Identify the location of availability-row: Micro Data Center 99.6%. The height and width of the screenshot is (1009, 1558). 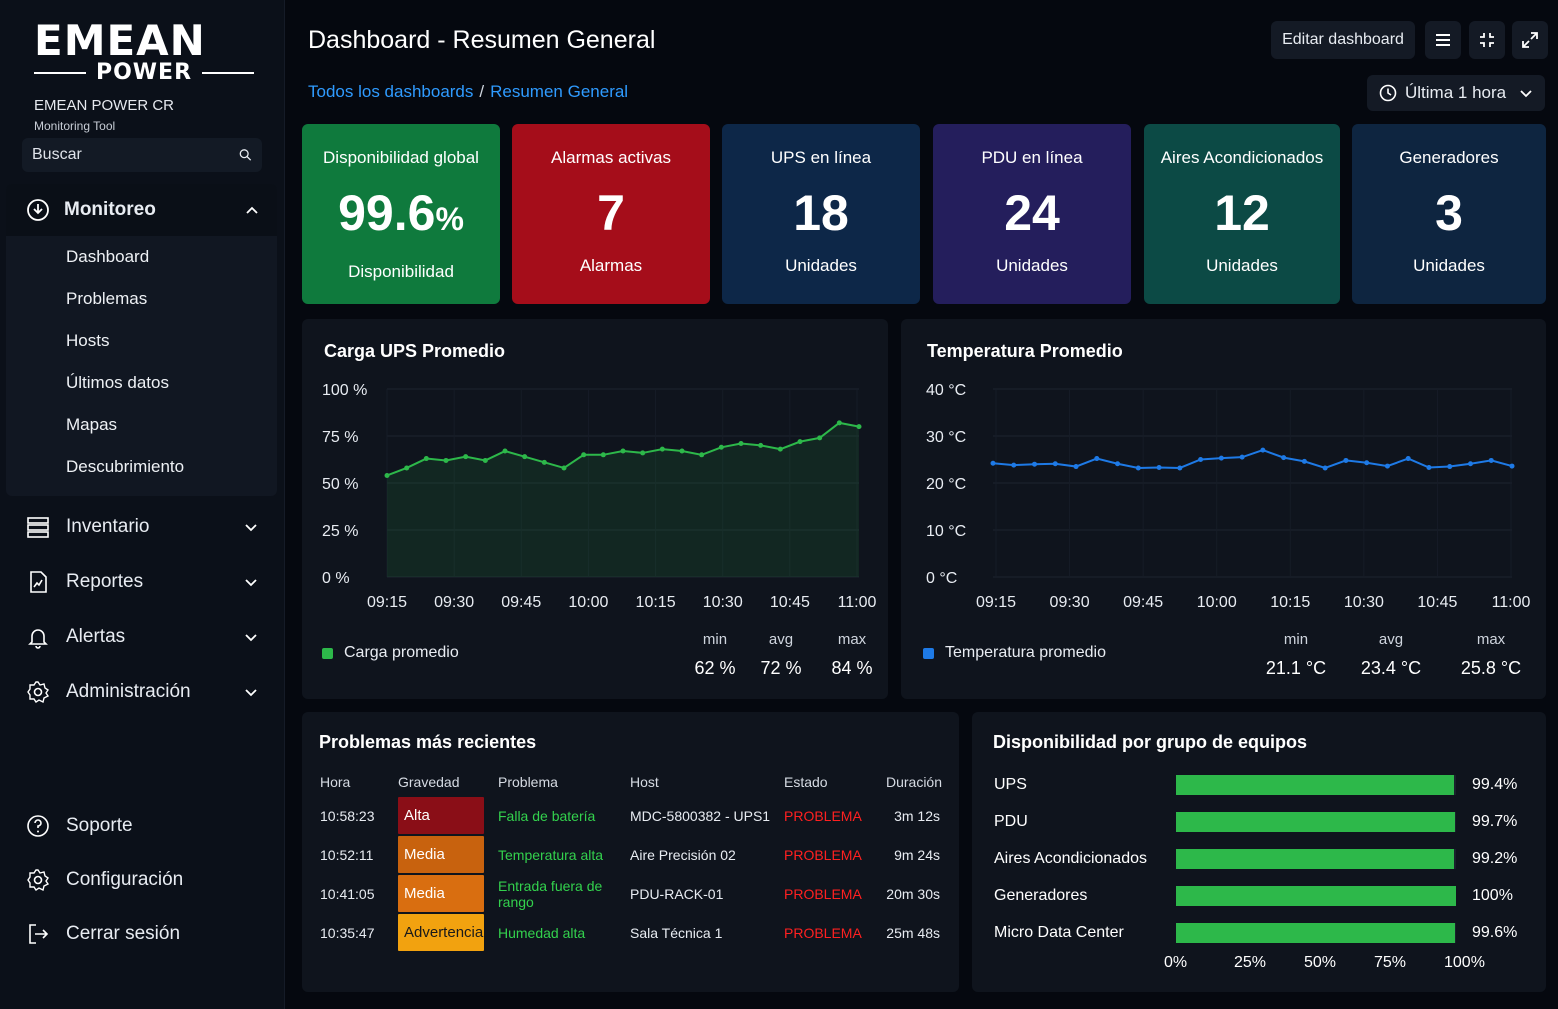
(1264, 933).